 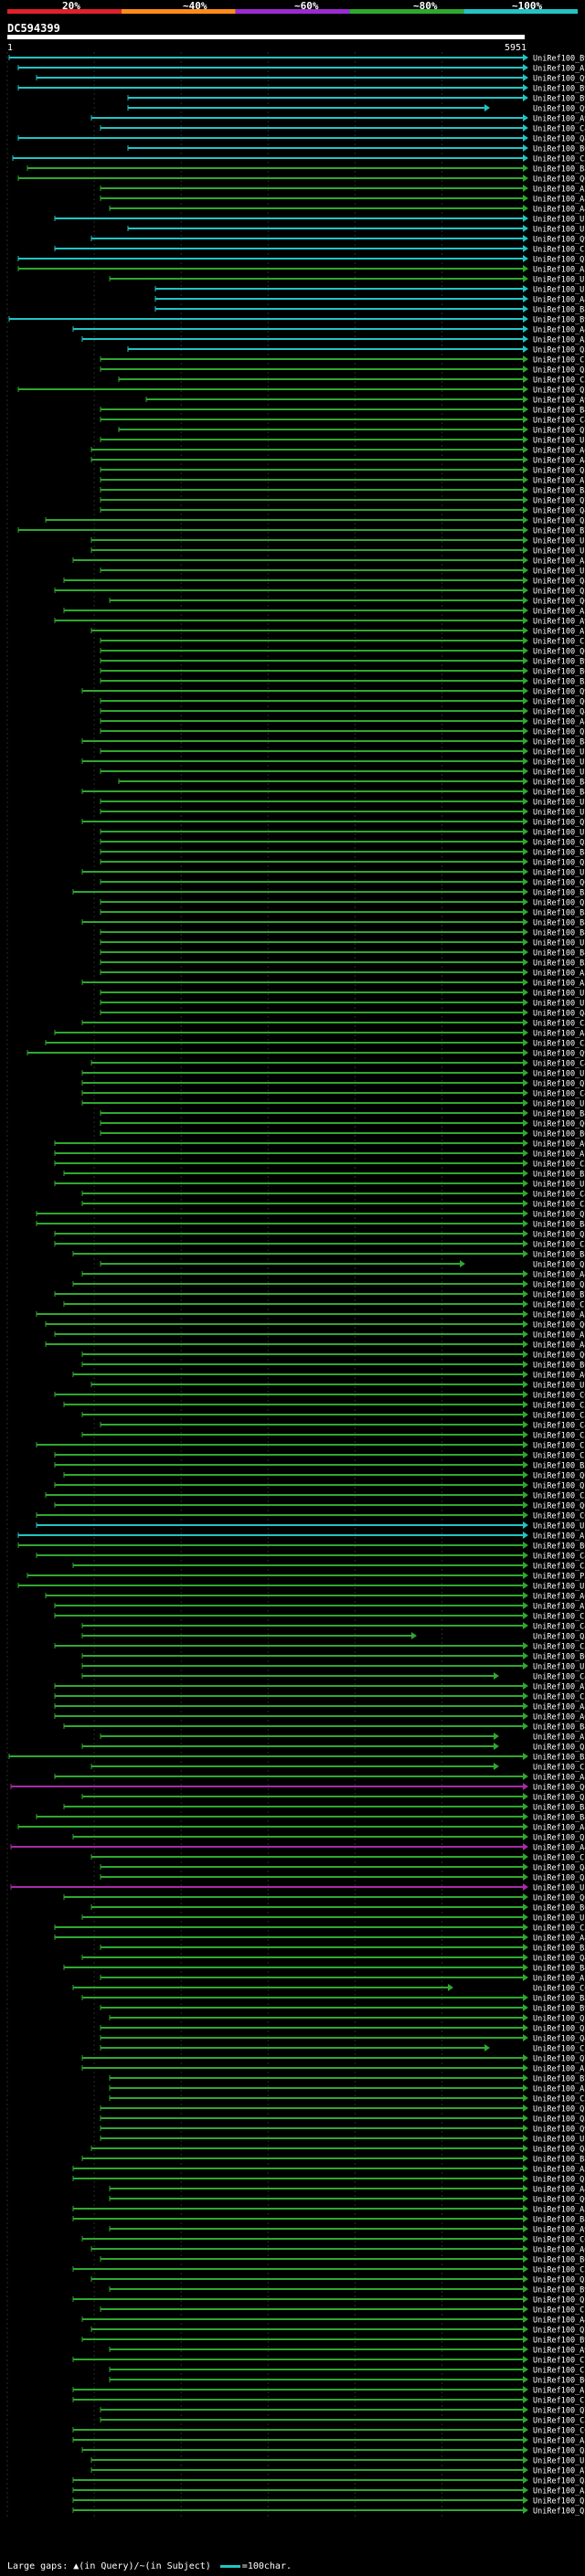 I want to click on hit-row: UniRef100_C5Y4P9, so click(x=319, y=1165).